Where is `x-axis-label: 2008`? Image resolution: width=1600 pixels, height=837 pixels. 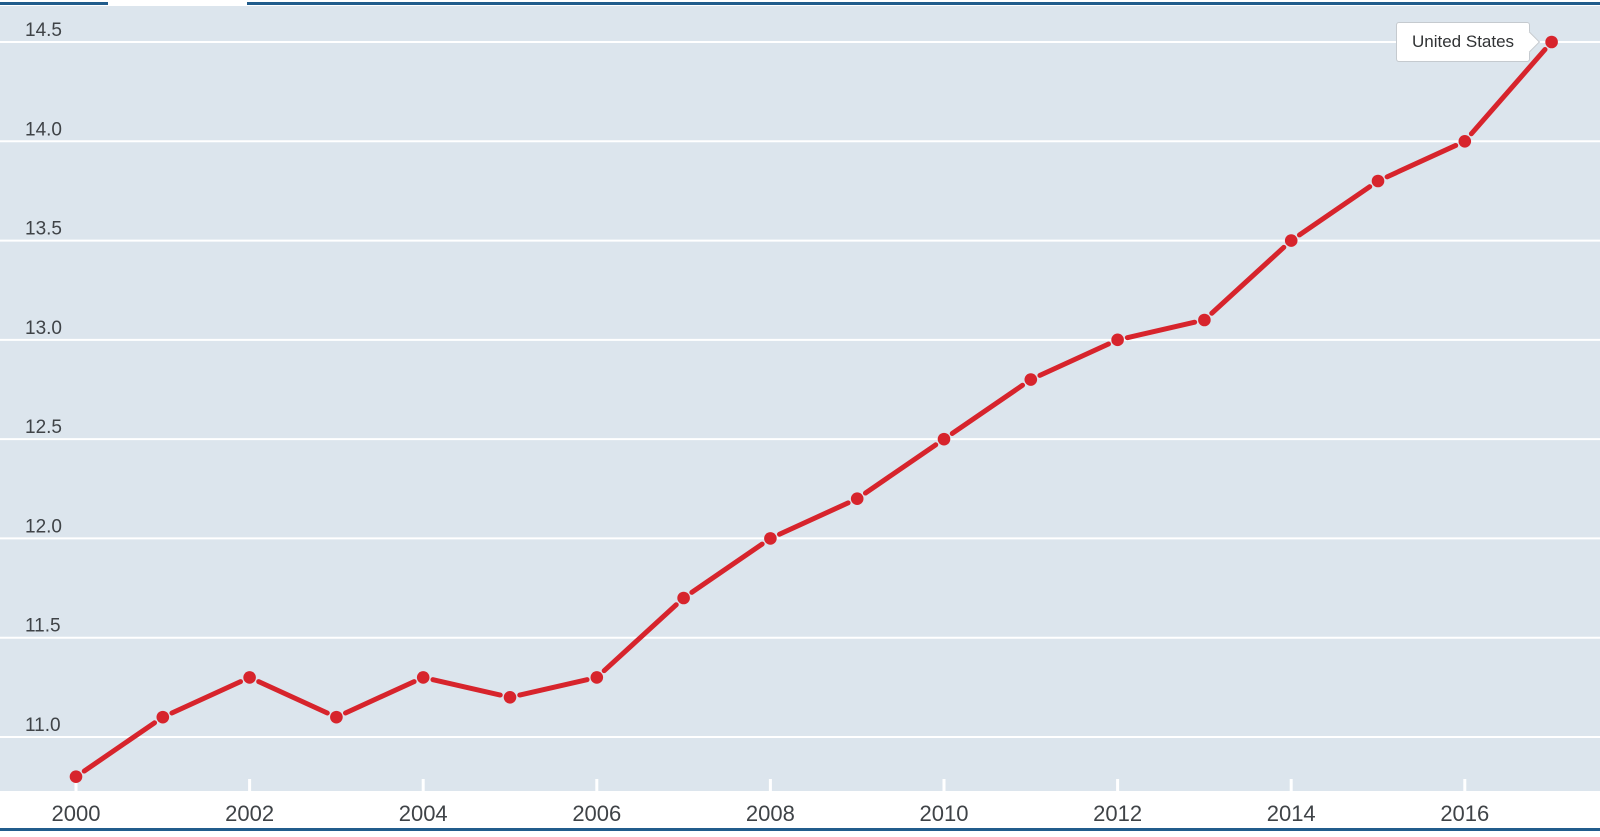
x-axis-label: 2008 is located at coordinates (770, 813).